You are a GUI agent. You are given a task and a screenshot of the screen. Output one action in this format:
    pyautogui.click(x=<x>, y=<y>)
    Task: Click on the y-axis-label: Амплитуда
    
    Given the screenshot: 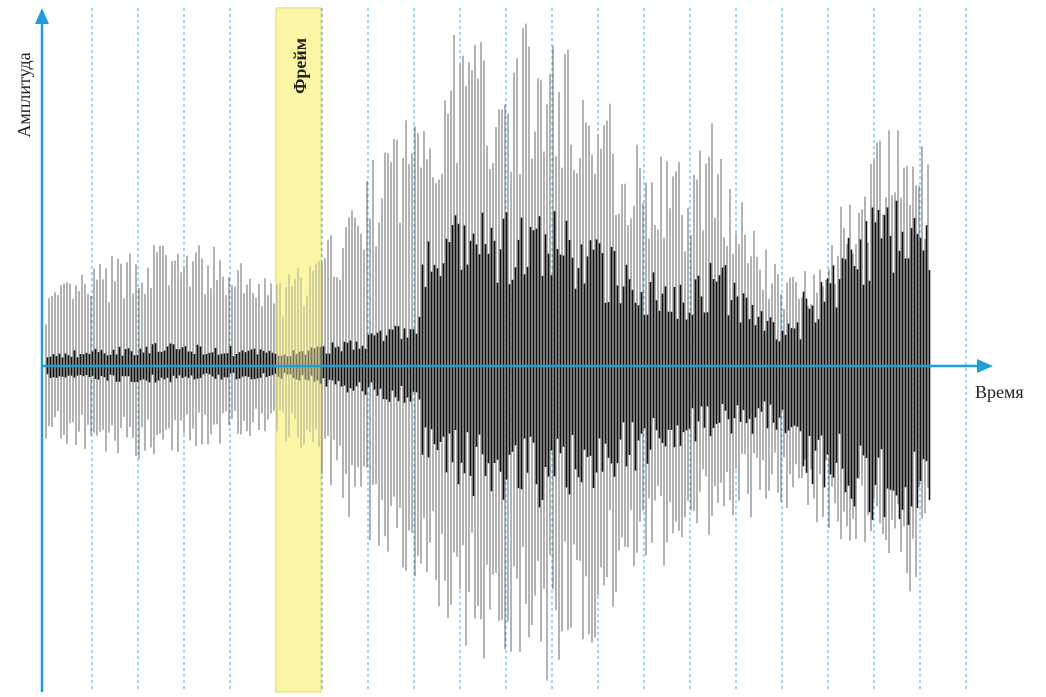 What is the action you would take?
    pyautogui.click(x=24, y=94)
    